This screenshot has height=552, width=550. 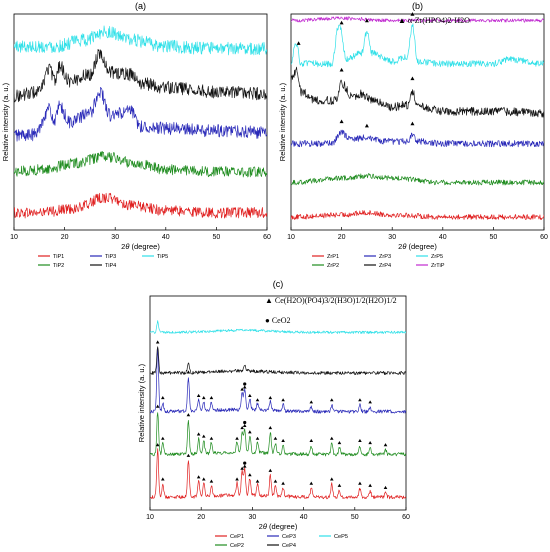 What do you see at coordinates (140, 40) in the screenshot?
I see `series-line-tip5` at bounding box center [140, 40].